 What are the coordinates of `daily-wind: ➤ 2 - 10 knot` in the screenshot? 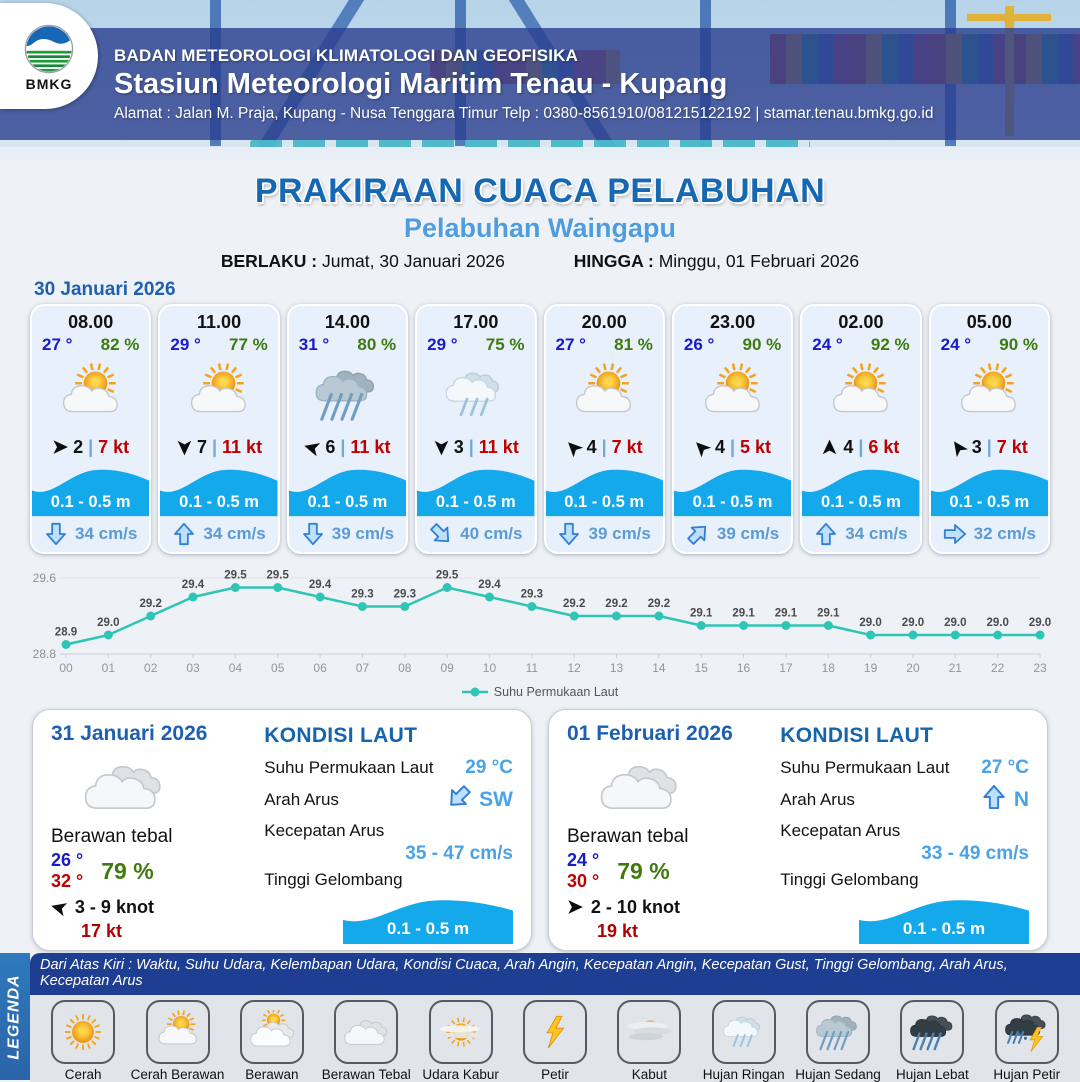 It's located at (668, 907).